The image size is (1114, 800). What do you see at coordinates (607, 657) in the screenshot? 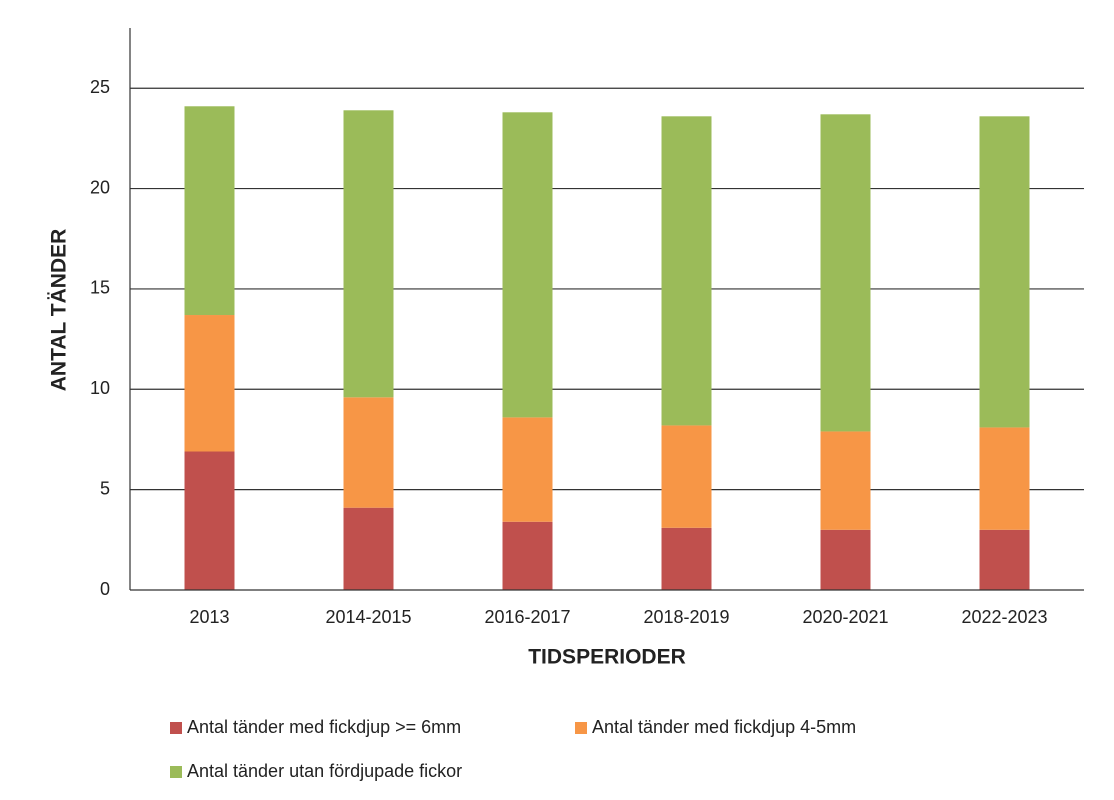
I see `x-axis-title: TIDSPERIODER` at bounding box center [607, 657].